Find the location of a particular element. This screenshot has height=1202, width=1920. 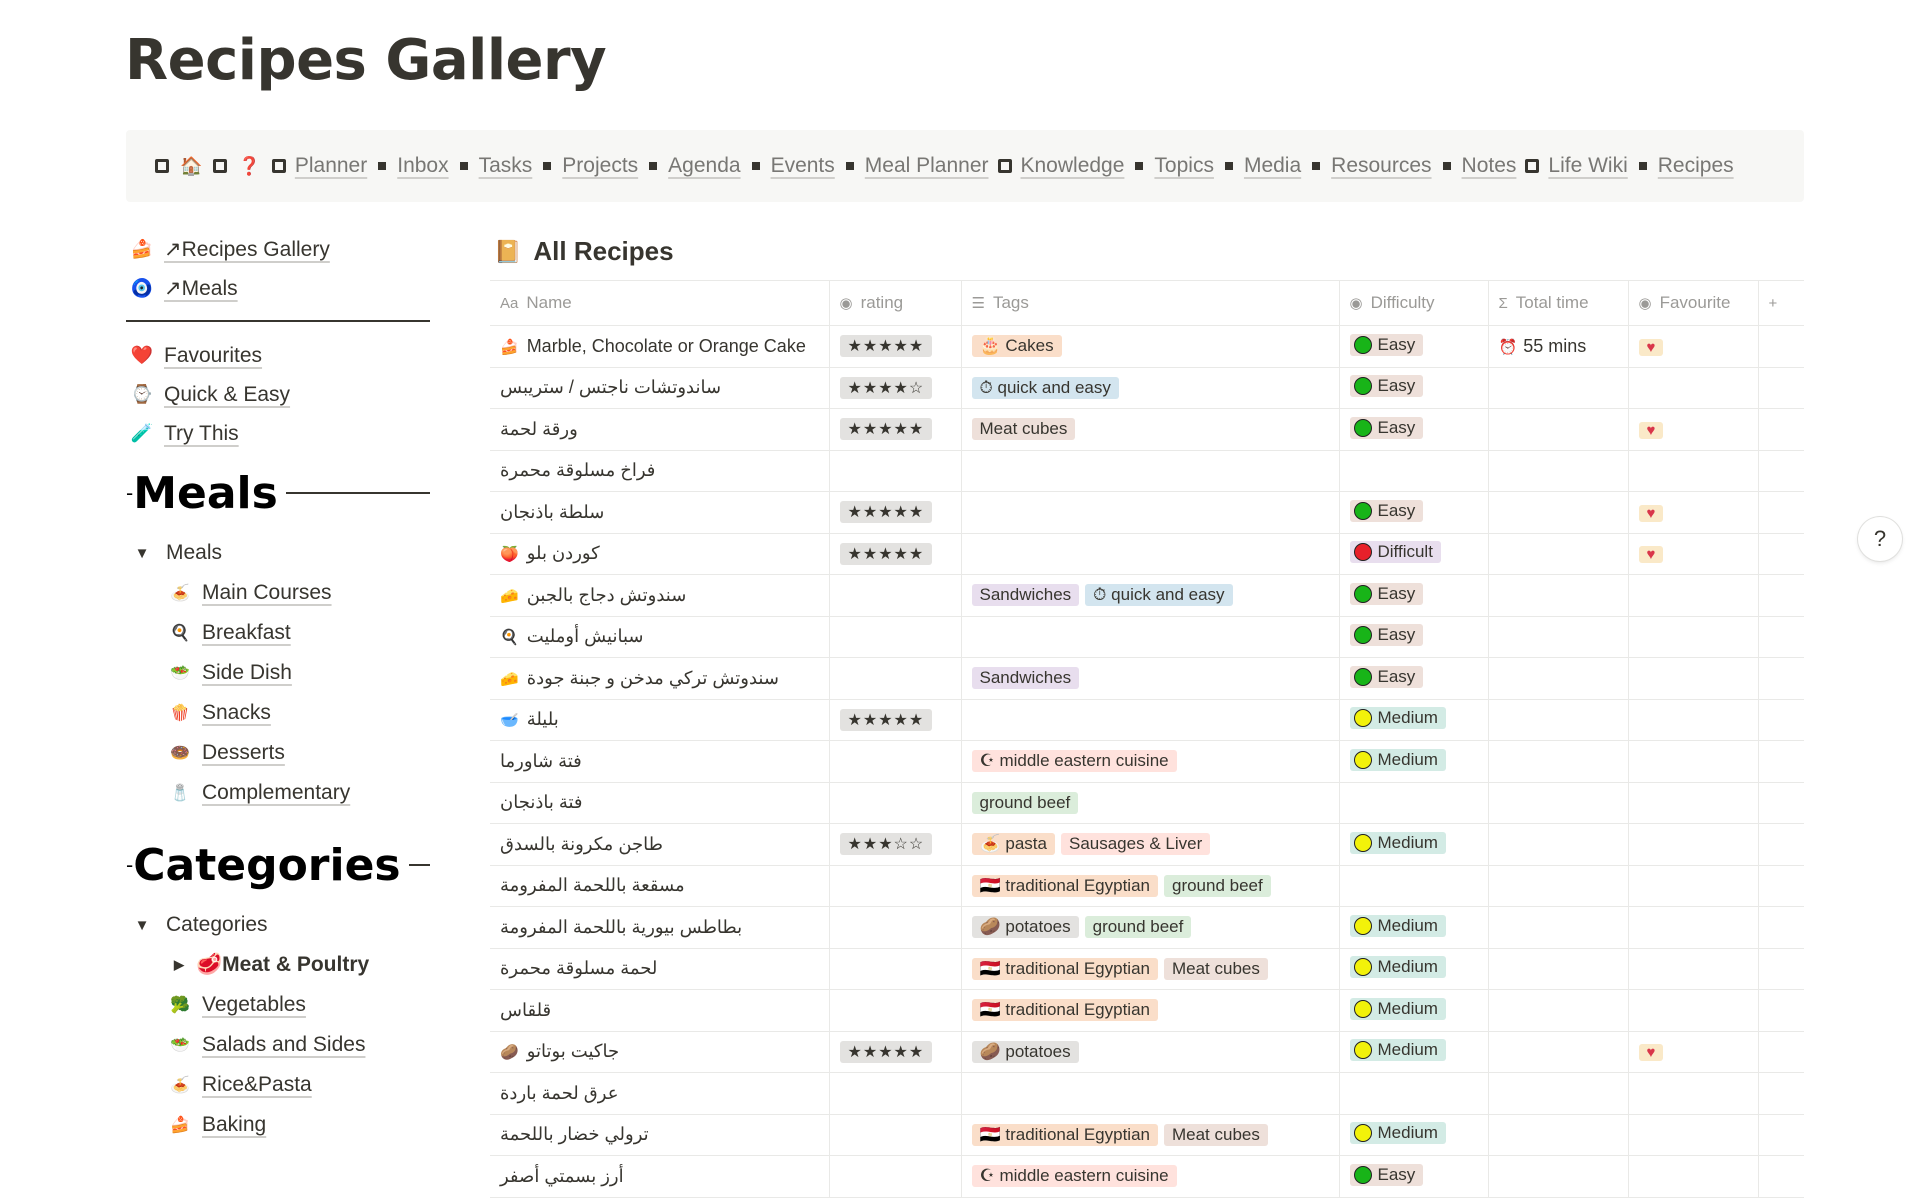

sidebar-link-0: 🍰 ↗Recipes Gallery is located at coordinates (278, 249).